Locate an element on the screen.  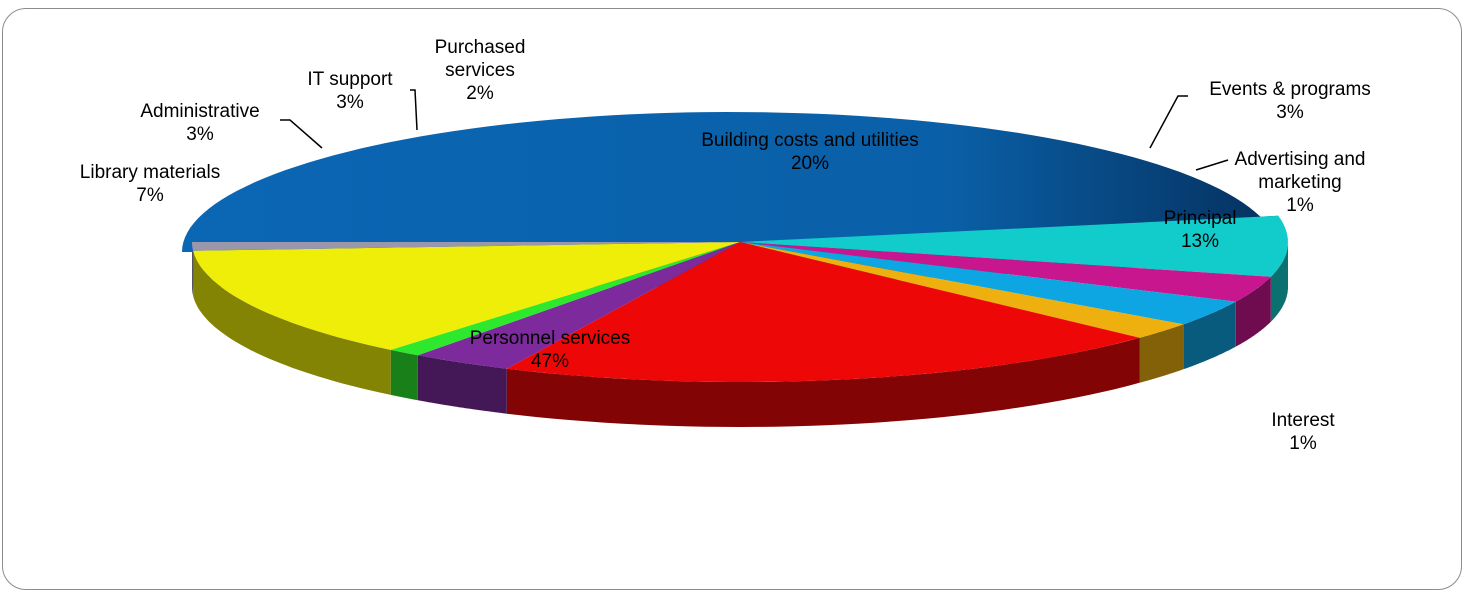
pie-slice-side-purchased-services is located at coordinates (1161, 353).